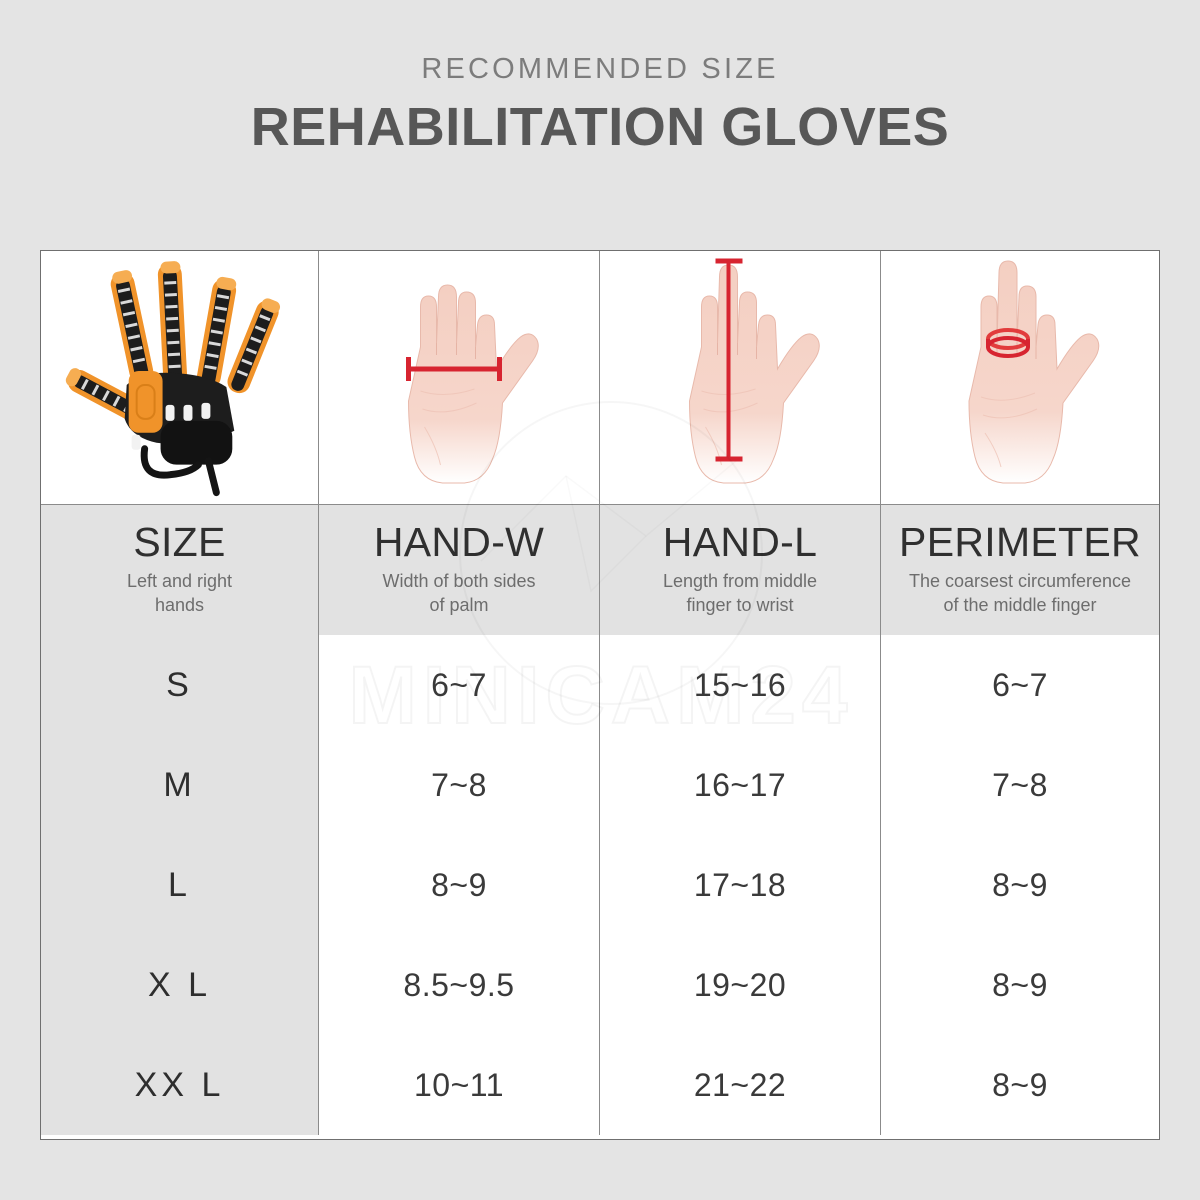 The image size is (1200, 1200). I want to click on column-header-size: SIZE Left and right hands, so click(180, 570).